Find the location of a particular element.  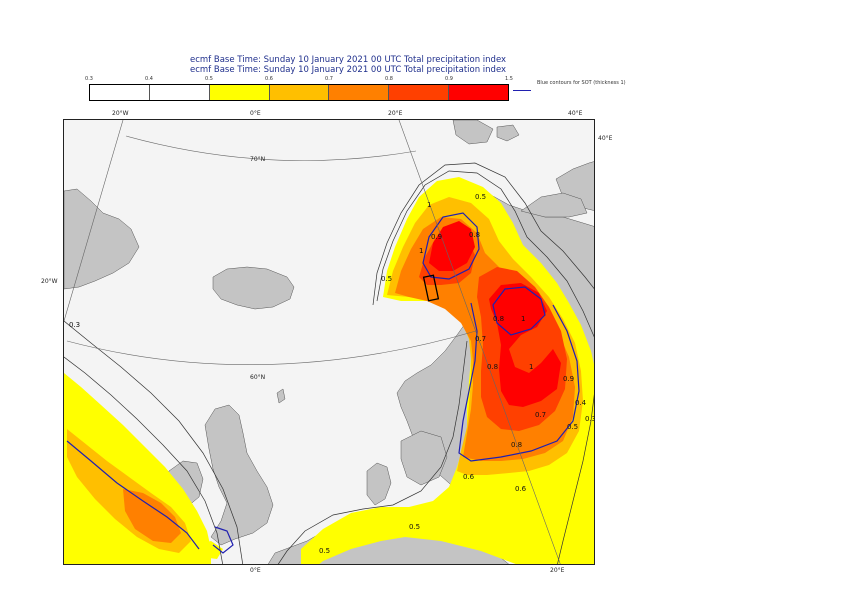

tpi-area-05-channel is located at coordinates (210, 550).